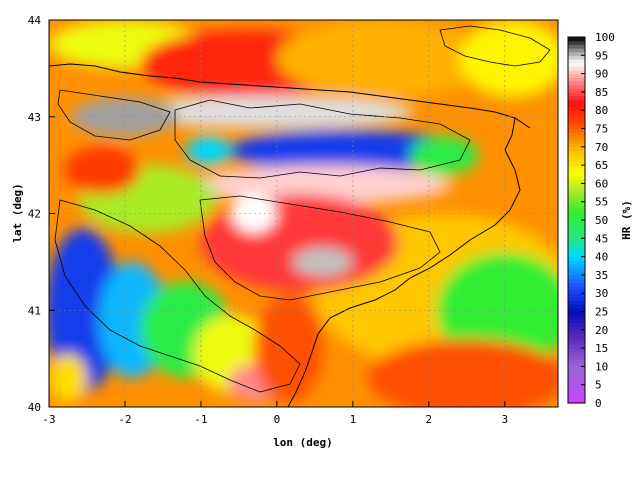  Describe the element at coordinates (601, 312) in the screenshot. I see `colorbar-tick-label: 25` at that location.